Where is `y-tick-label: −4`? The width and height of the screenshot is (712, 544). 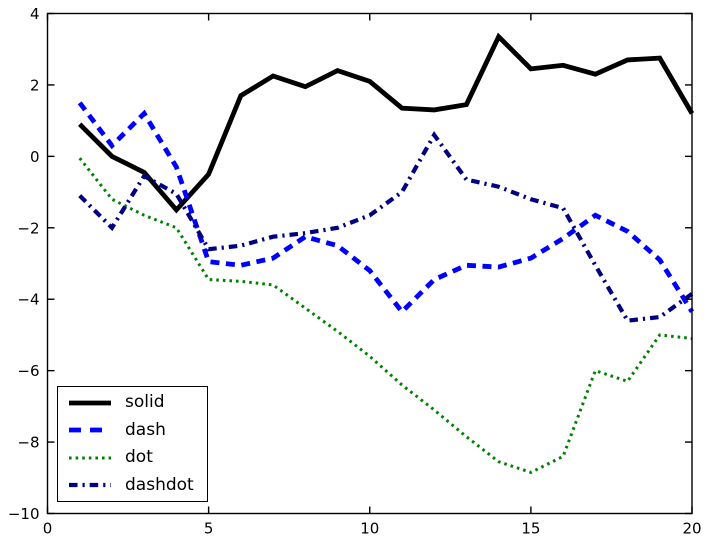
y-tick-label: −4 is located at coordinates (28, 300).